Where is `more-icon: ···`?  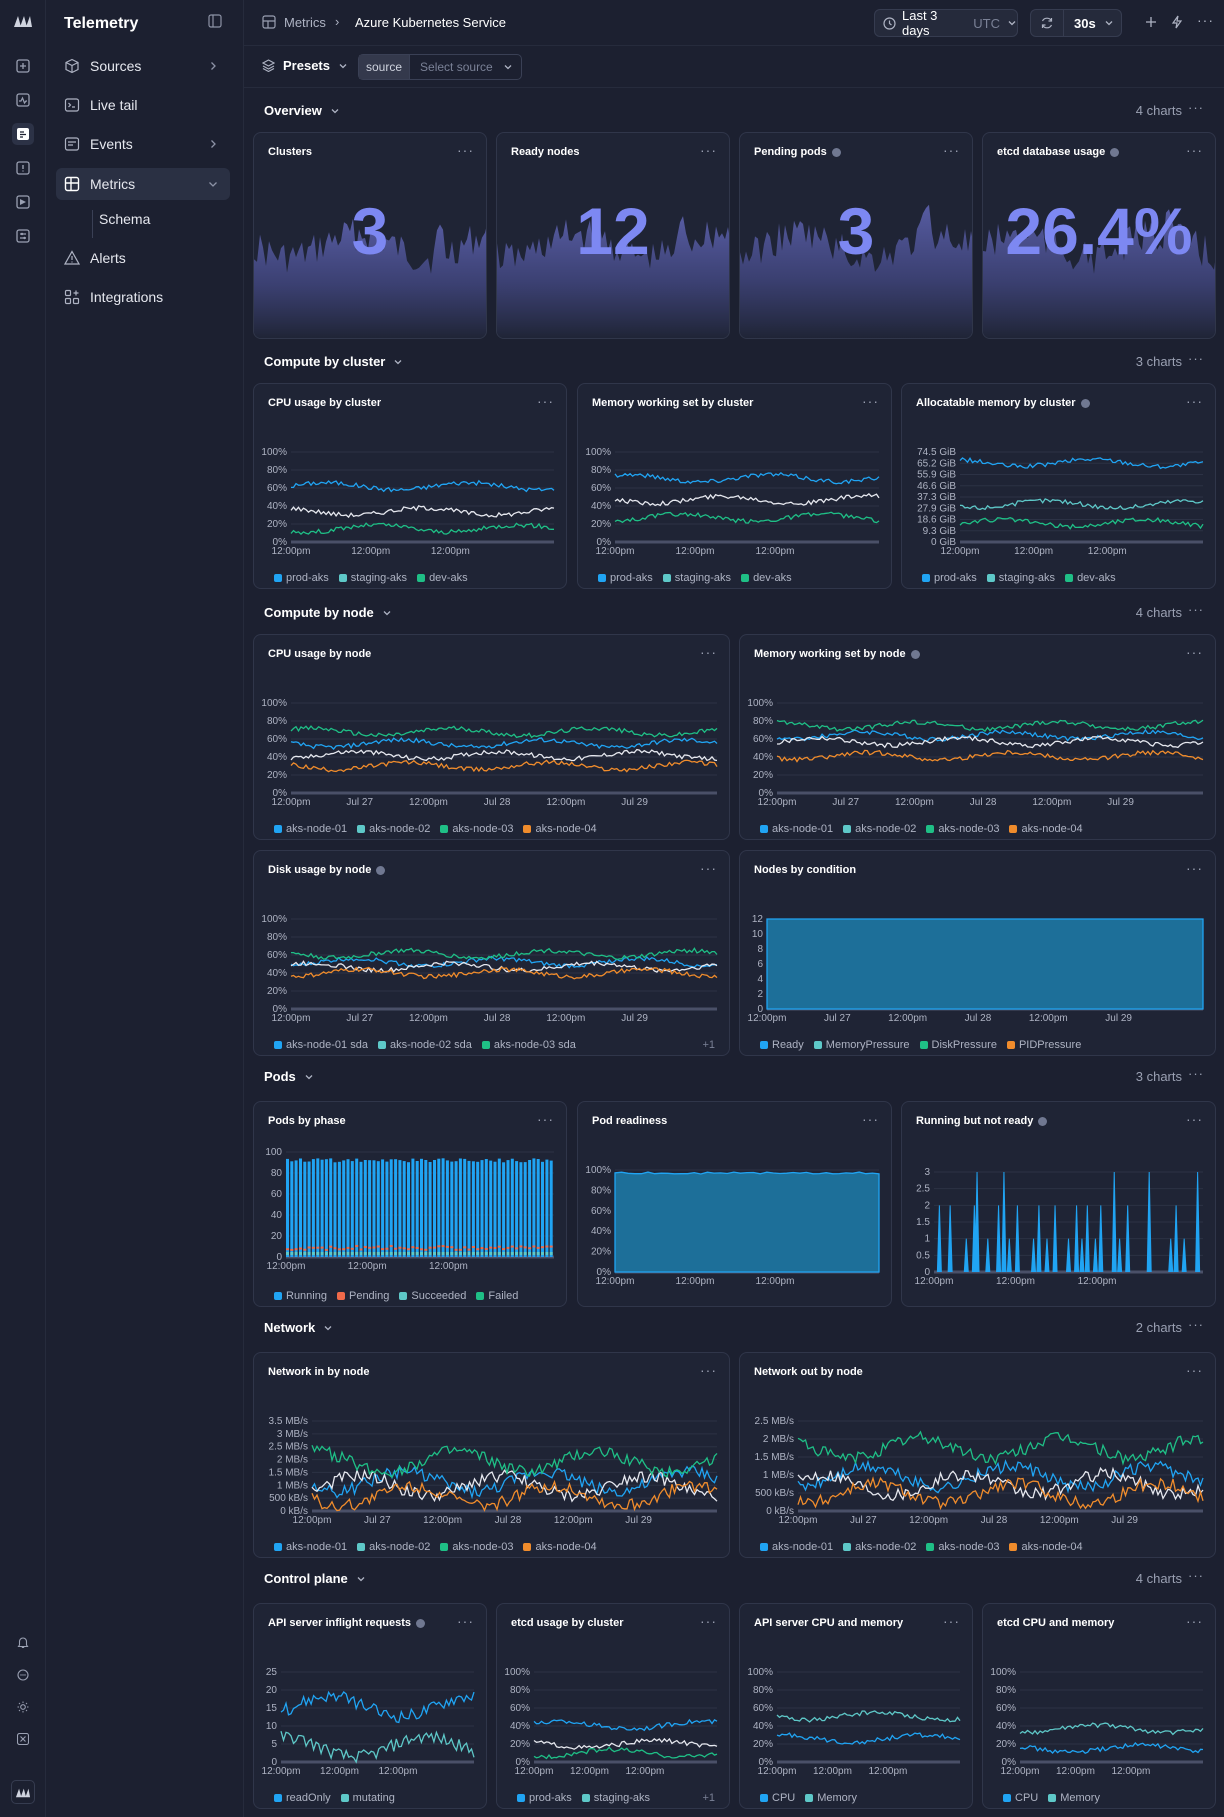
more-icon: ··· is located at coordinates (1205, 20).